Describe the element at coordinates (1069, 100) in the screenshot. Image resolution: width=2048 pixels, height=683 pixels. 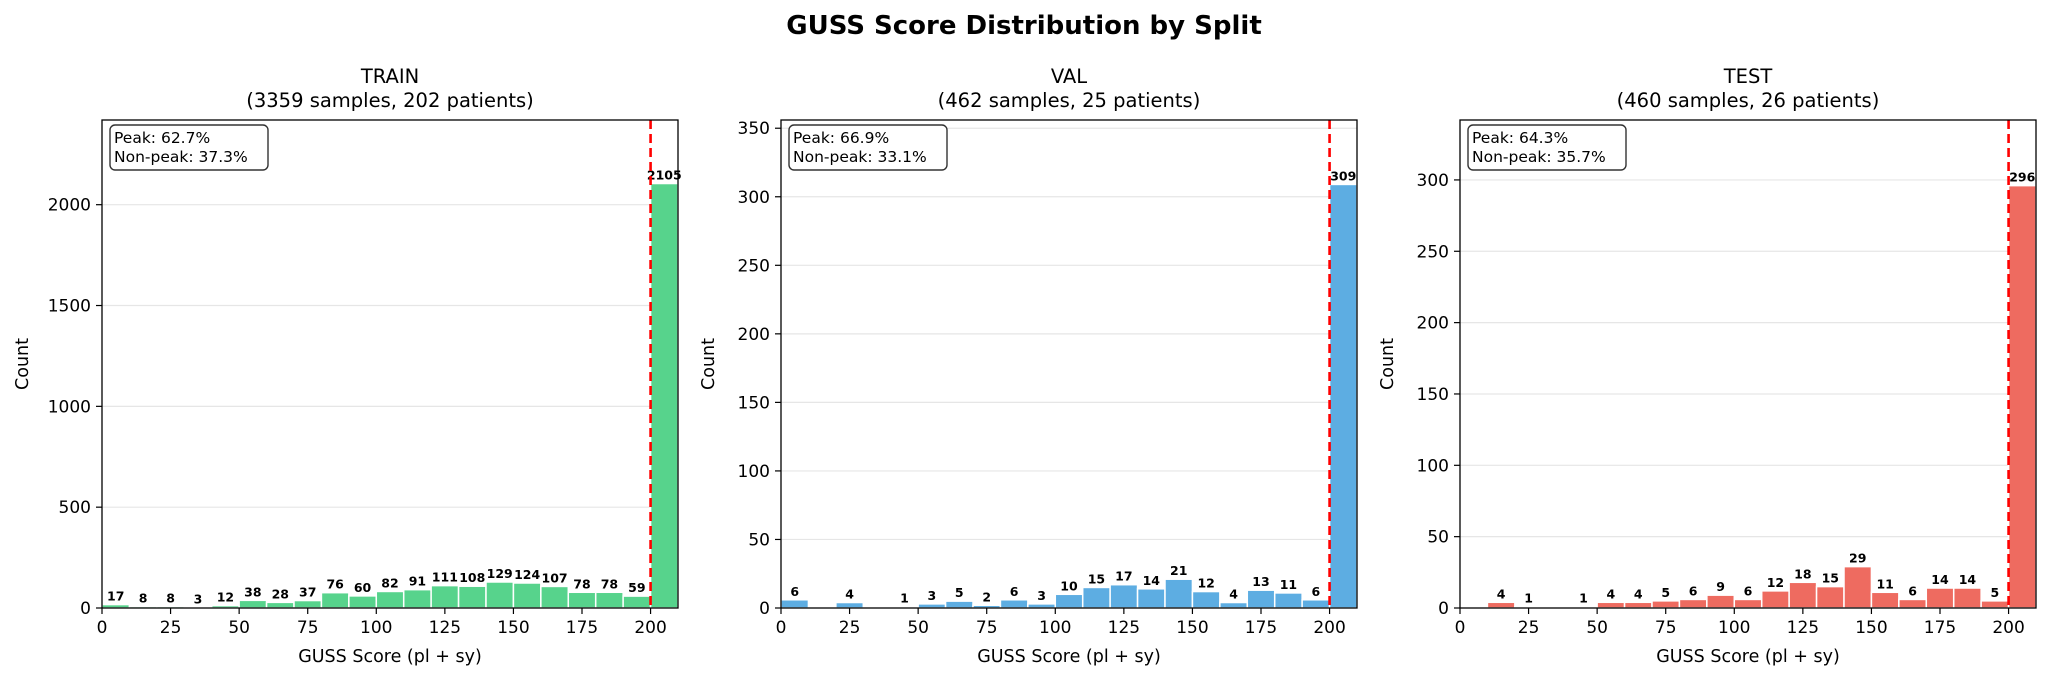
I see `panel-subtitle: (462 samples, 25 patients)` at that location.